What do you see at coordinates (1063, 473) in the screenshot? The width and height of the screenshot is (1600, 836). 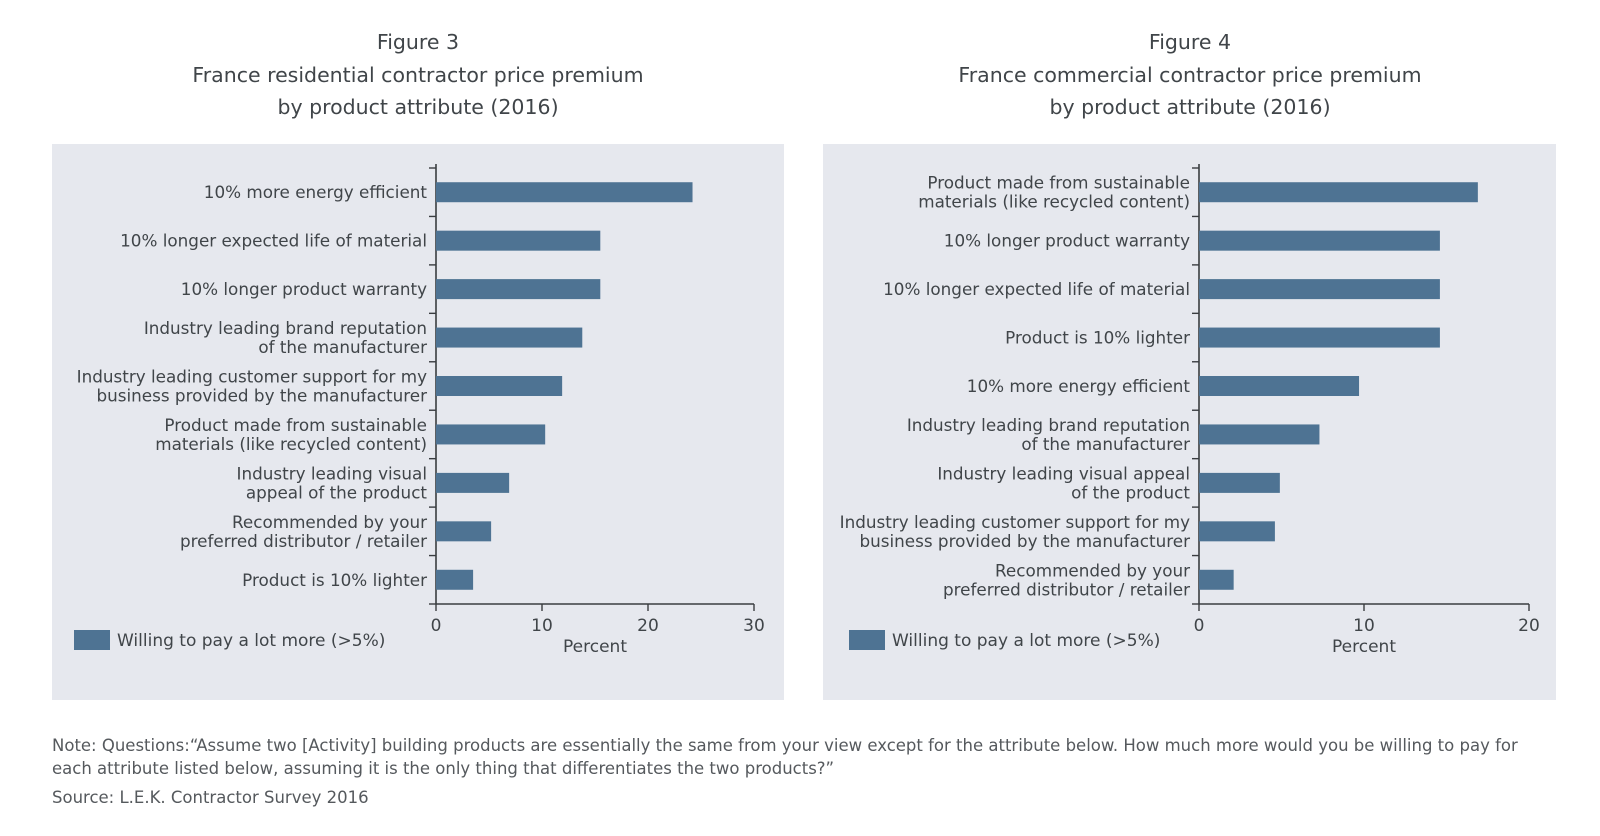 I see `category-label-line: Industry leading visual appeal` at bounding box center [1063, 473].